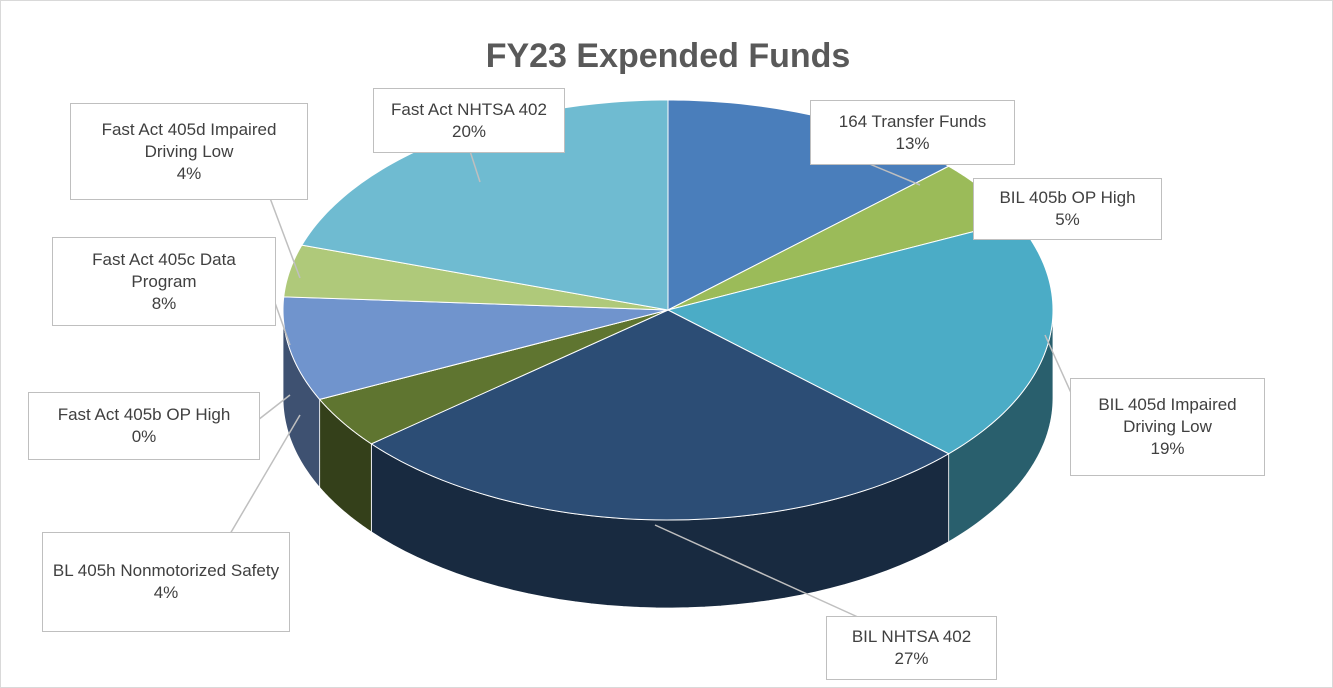 Image resolution: width=1333 pixels, height=688 pixels. What do you see at coordinates (469, 131) in the screenshot?
I see `label-percent: 20%` at bounding box center [469, 131].